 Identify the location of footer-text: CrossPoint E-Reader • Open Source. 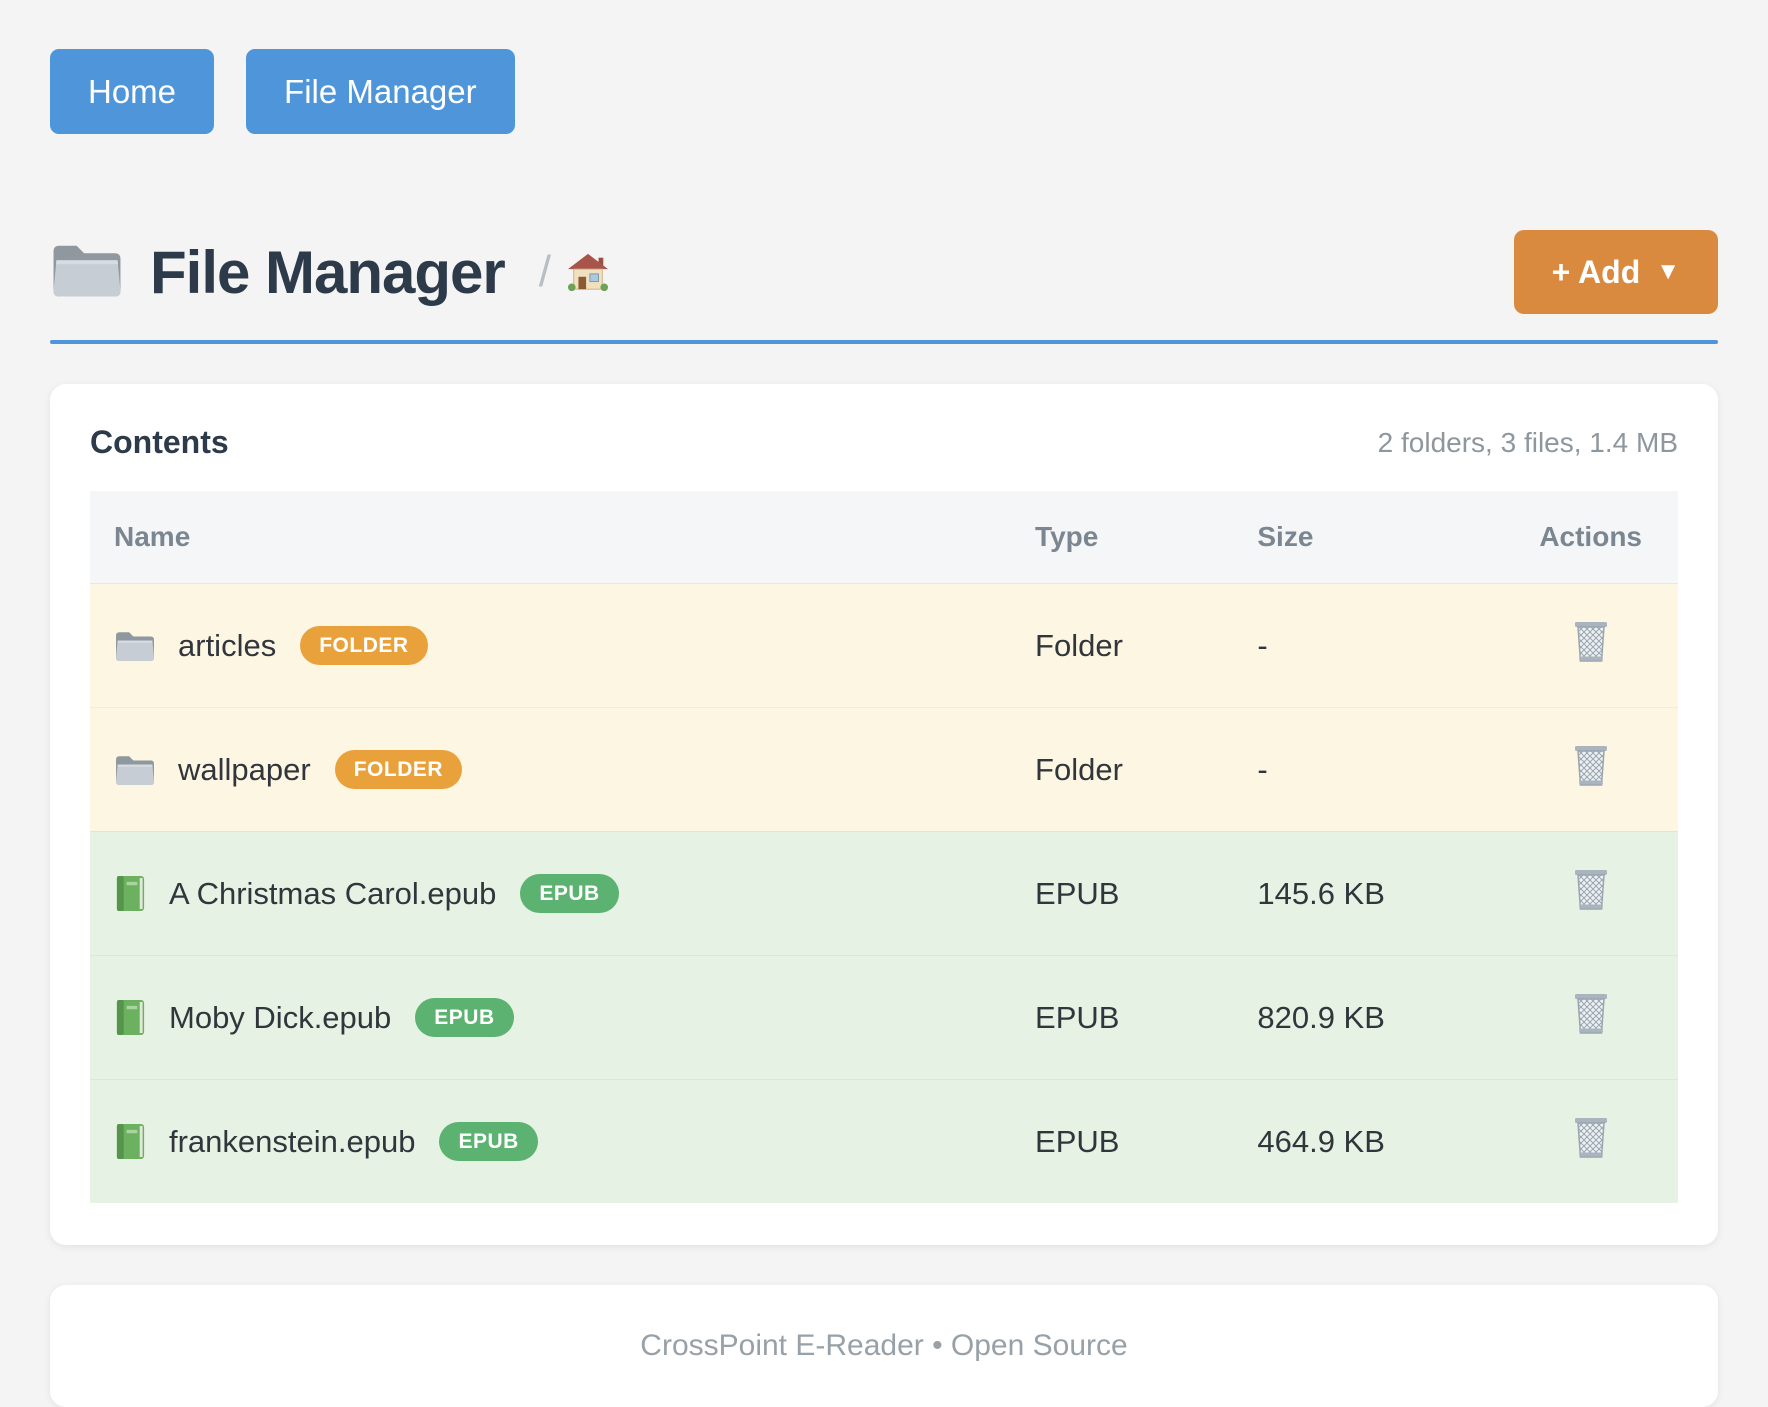
(884, 1345).